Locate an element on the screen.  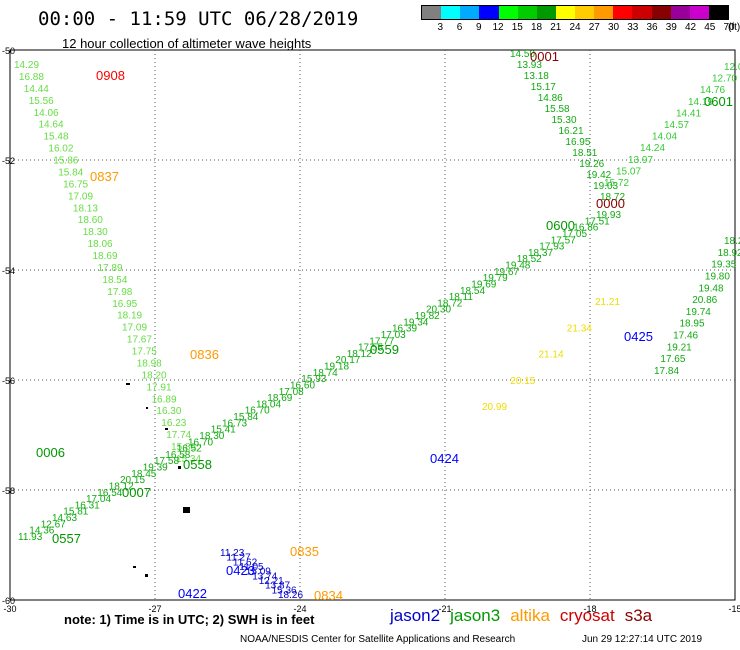
wave-height-value: 19.18 is located at coordinates (336, 367).